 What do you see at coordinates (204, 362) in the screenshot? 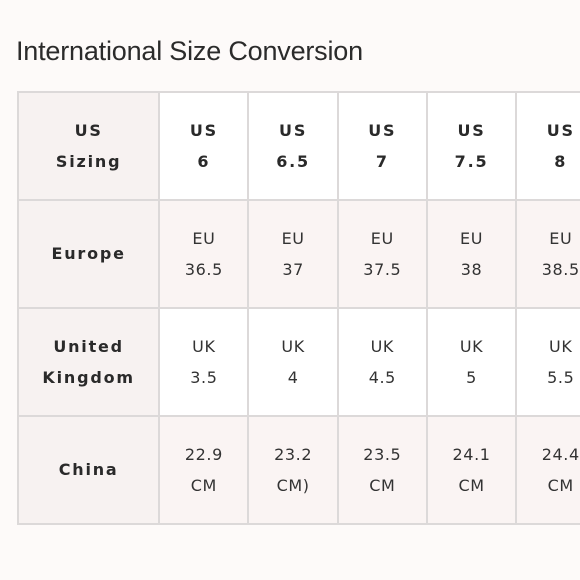
I see `table-cell: UK 3.5` at bounding box center [204, 362].